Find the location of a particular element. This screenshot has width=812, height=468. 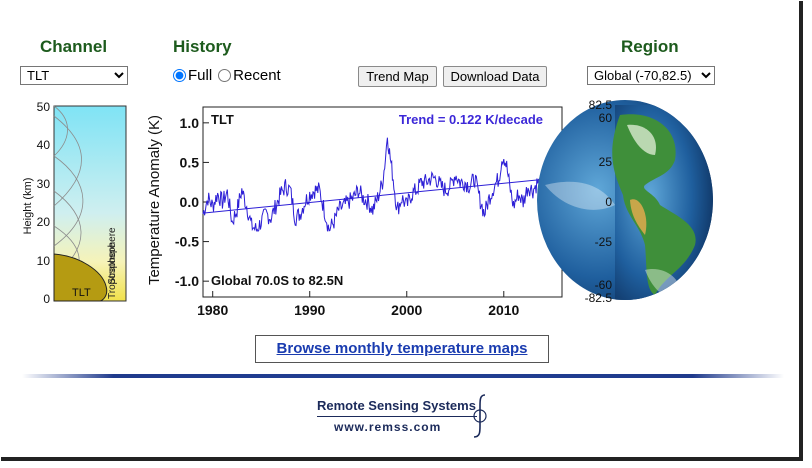

height-ticks: 50 40 30 20 10 0 is located at coordinates (44, 203).